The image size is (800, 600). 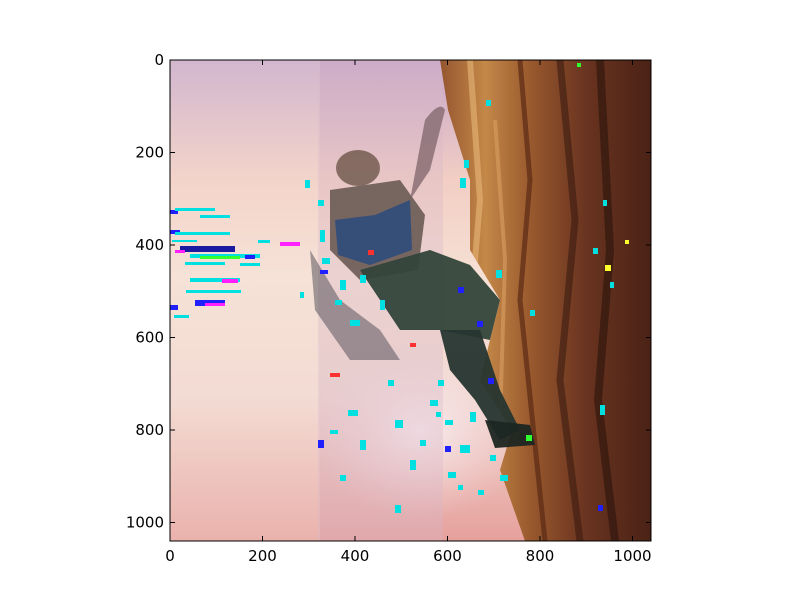 What do you see at coordinates (262, 556) in the screenshot?
I see `x-tick-label: 200` at bounding box center [262, 556].